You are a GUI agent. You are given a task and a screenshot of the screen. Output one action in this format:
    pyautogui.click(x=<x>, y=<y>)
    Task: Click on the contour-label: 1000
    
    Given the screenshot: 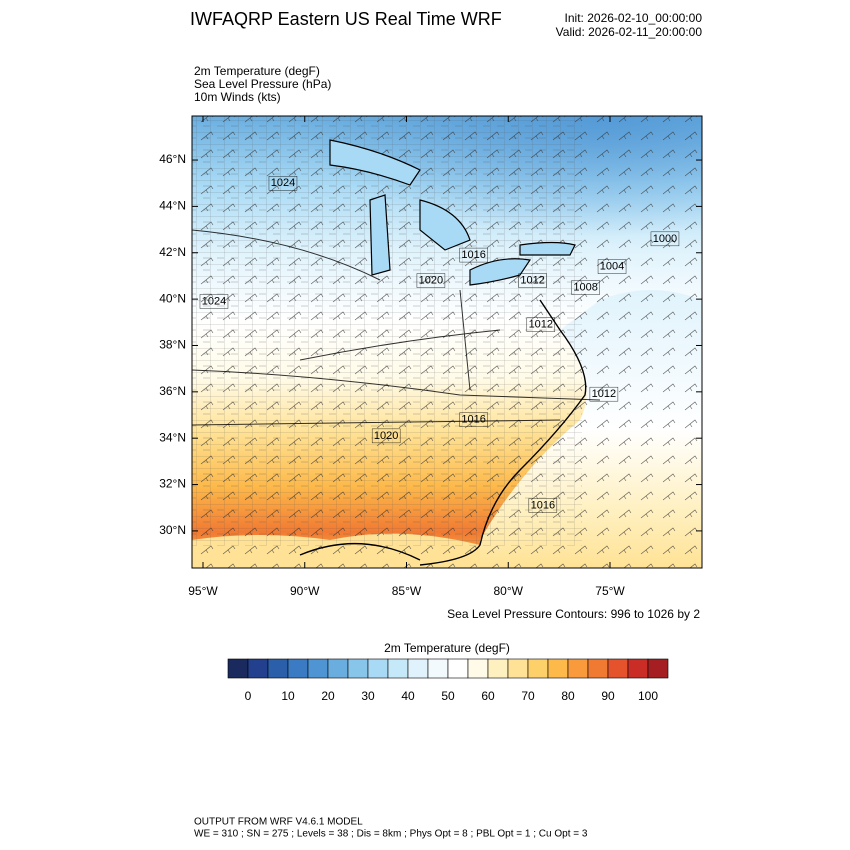 What is the action you would take?
    pyautogui.click(x=665, y=239)
    